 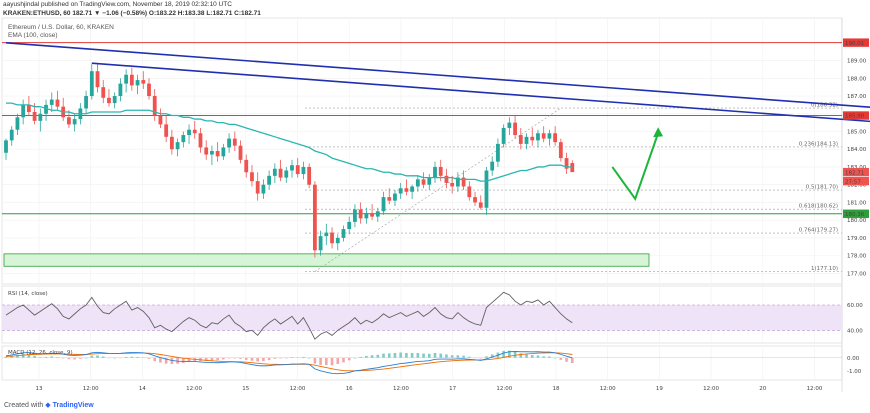 I want to click on projection-arrow, so click(x=635, y=167).